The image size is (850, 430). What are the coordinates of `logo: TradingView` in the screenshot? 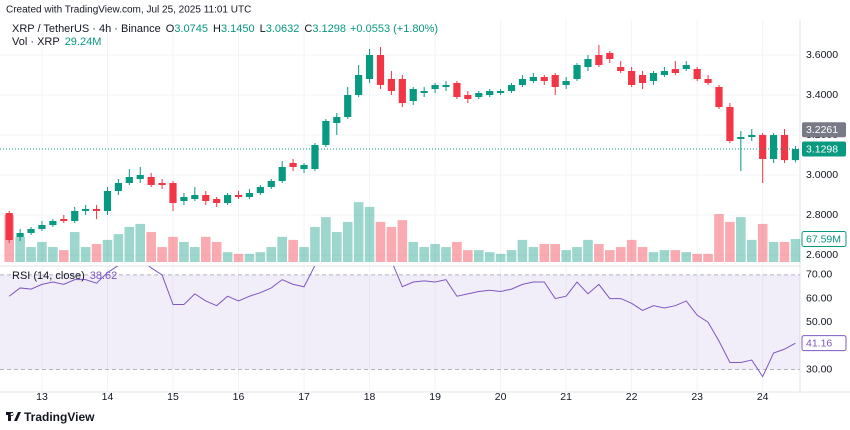 It's located at (50, 417).